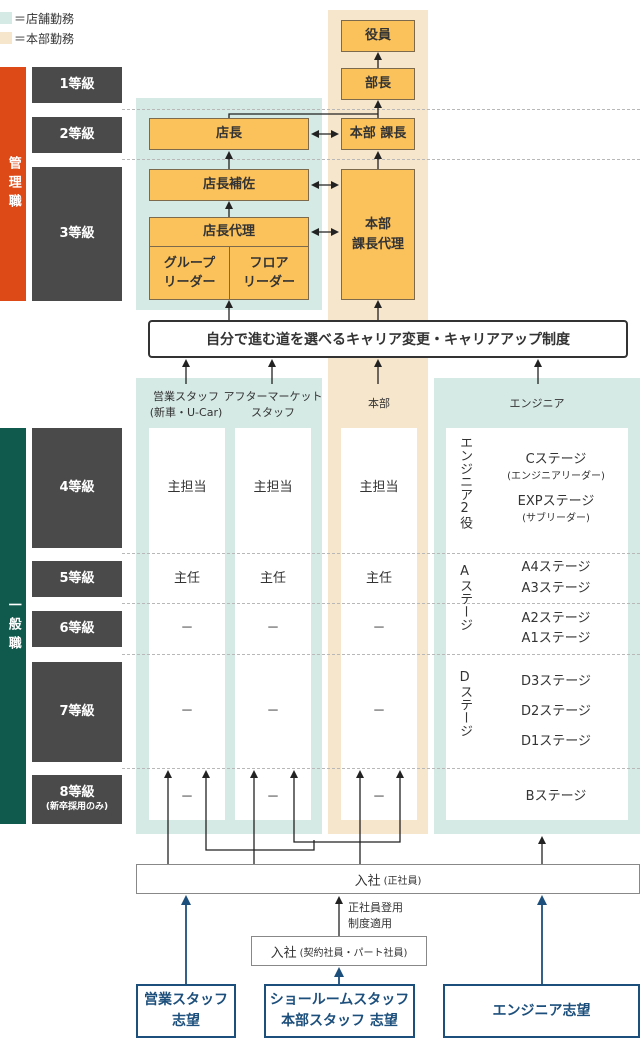 This screenshot has height=1040, width=640. I want to click on engineer-column, so click(537, 624).